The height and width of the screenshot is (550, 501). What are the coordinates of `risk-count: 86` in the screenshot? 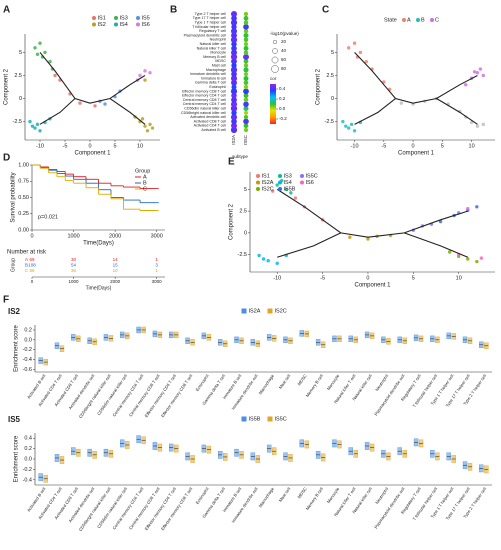 It's located at (32, 270).